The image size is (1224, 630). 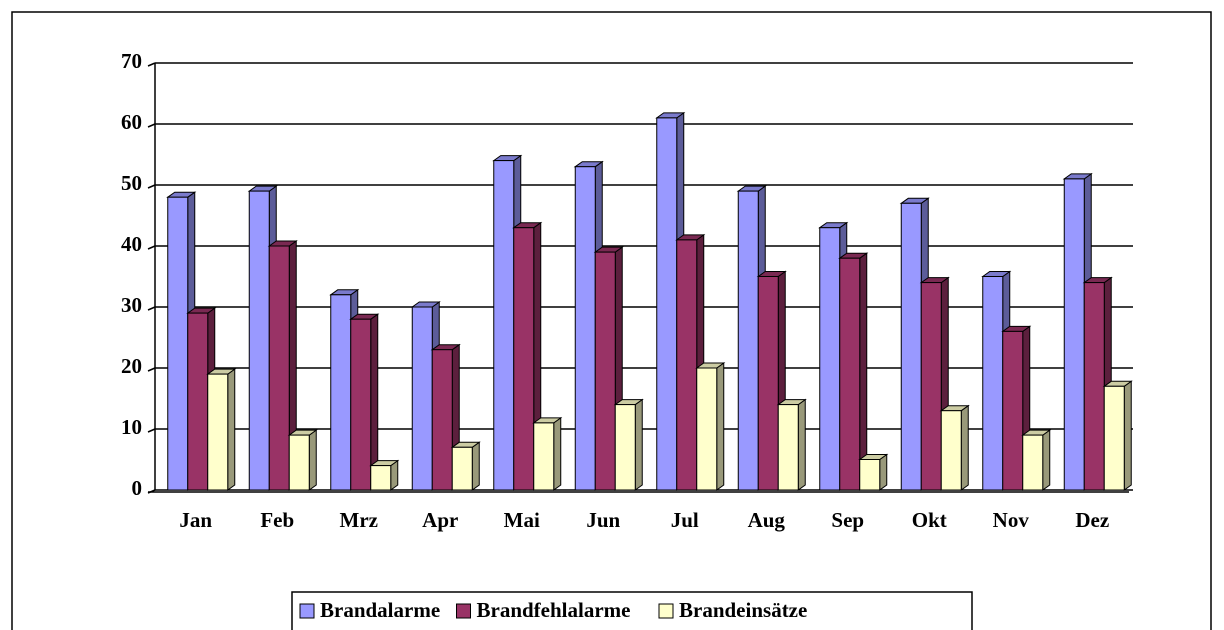 I want to click on x-tick-label: Nov, so click(x=1011, y=520).